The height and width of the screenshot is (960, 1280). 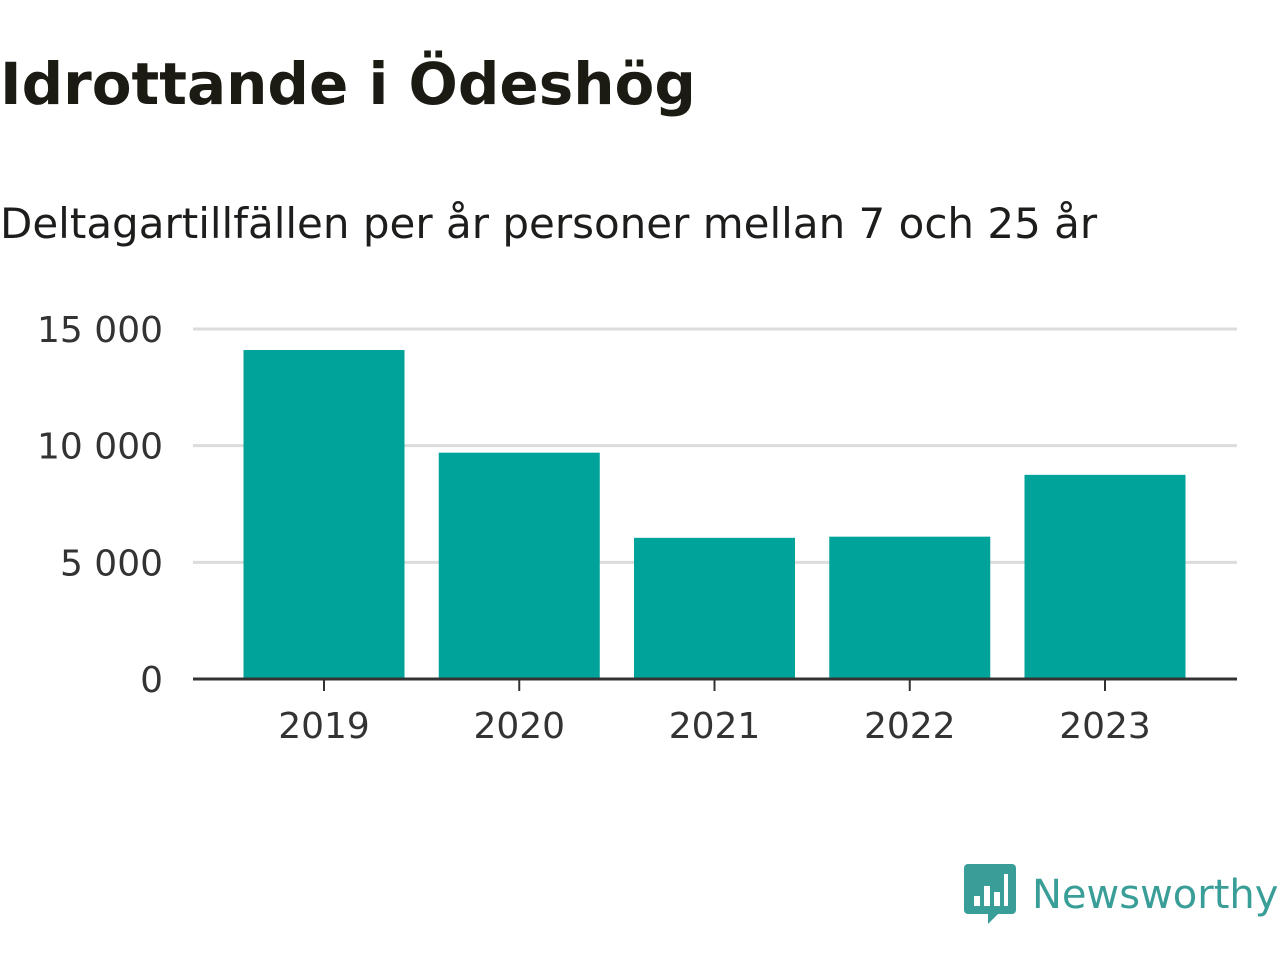 I want to click on bar-2019, so click(x=324, y=514).